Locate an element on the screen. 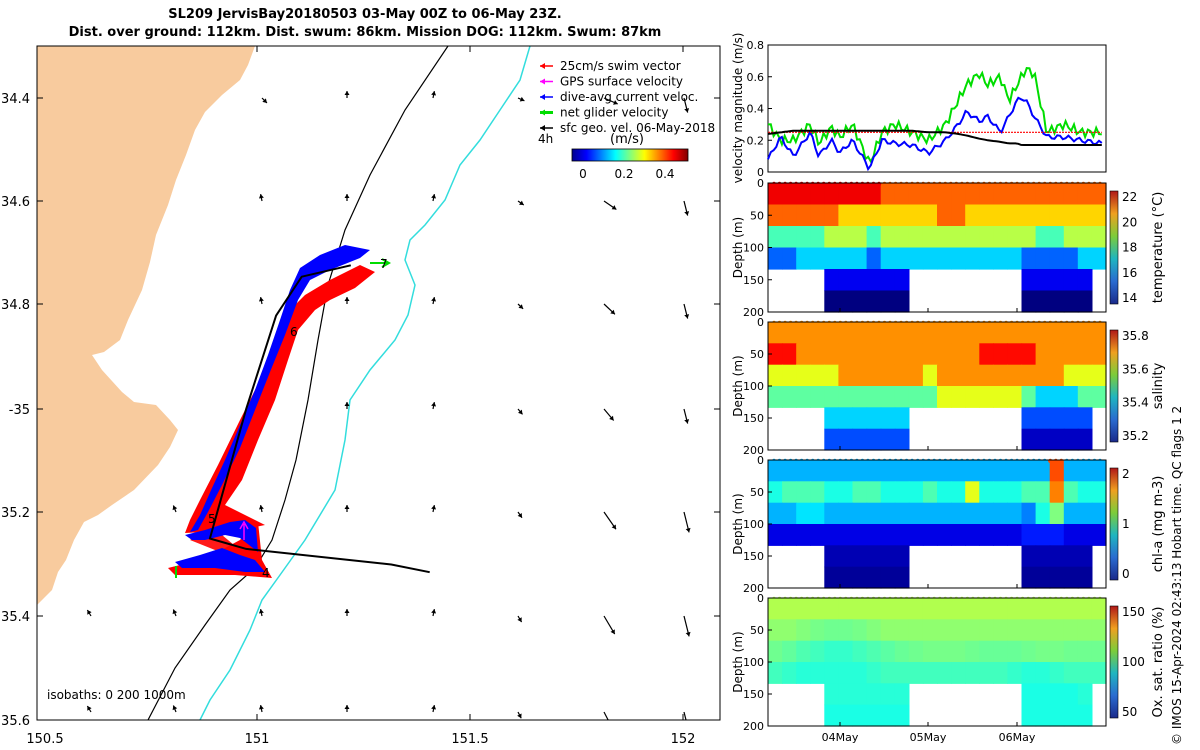  section-xtick-label: 05May is located at coordinates (928, 737).